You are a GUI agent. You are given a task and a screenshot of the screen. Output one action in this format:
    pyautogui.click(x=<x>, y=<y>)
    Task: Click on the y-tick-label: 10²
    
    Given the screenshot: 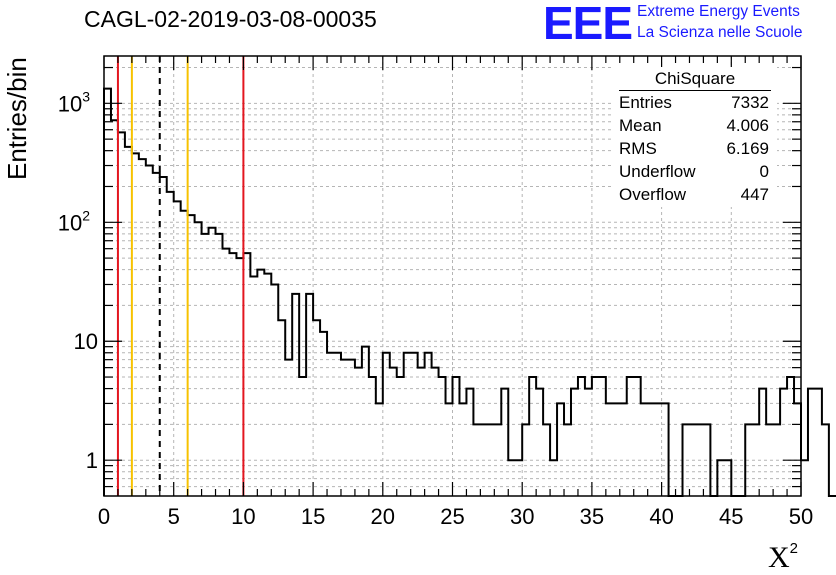 What is the action you would take?
    pyautogui.click(x=74, y=221)
    